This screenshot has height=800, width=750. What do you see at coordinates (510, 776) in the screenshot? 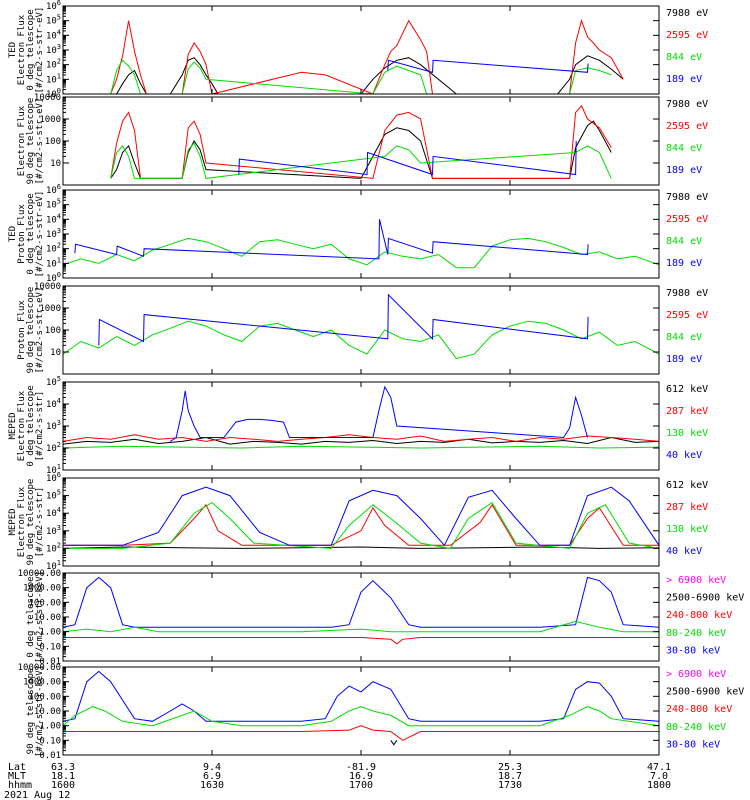
I see `footer-mlt-3: 18.7` at bounding box center [510, 776].